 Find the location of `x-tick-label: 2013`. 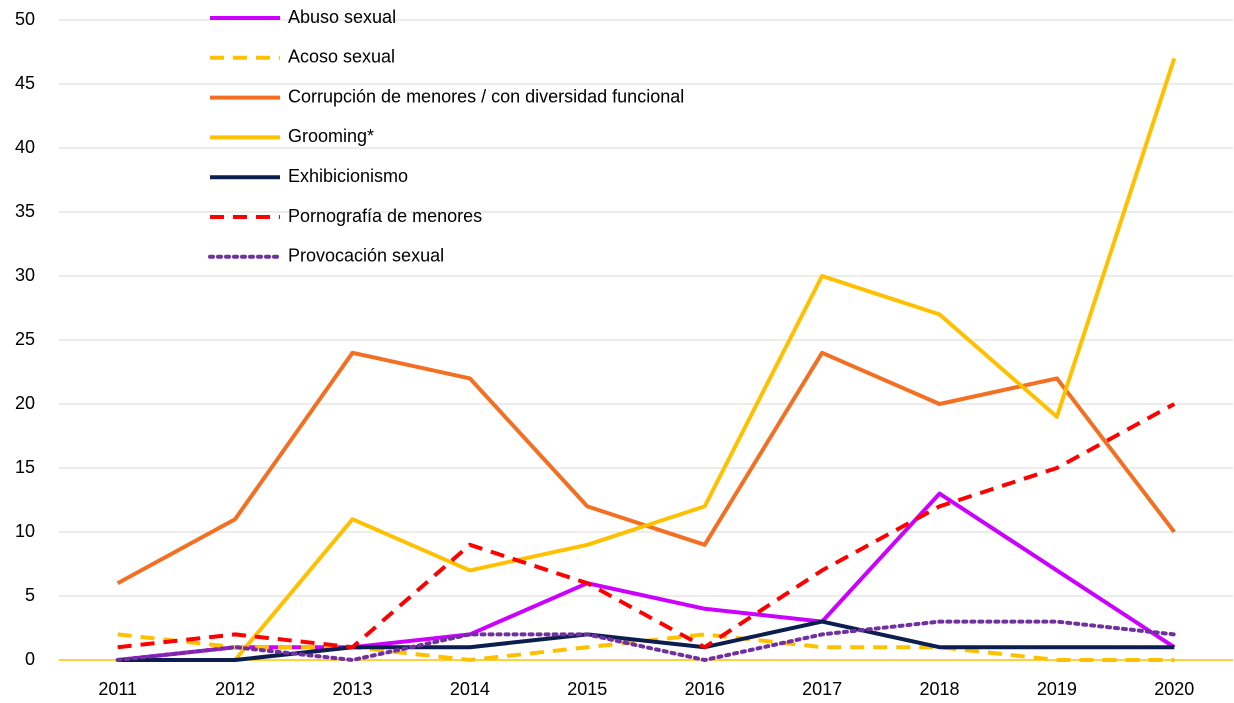

x-tick-label: 2013 is located at coordinates (352, 689).